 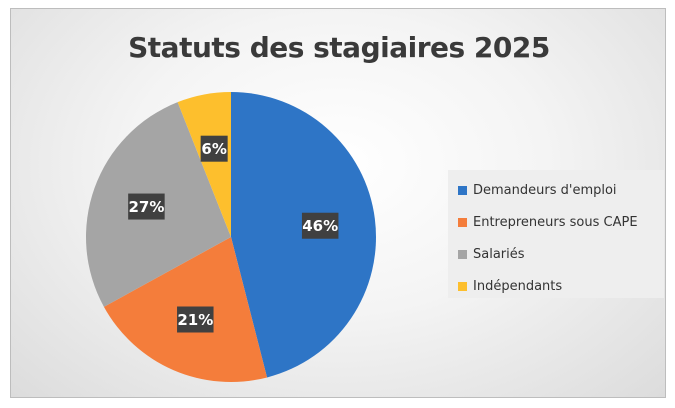 I want to click on legend-item-entrepreneurs: Entrepreneurs sous CAPE, so click(x=548, y=222).